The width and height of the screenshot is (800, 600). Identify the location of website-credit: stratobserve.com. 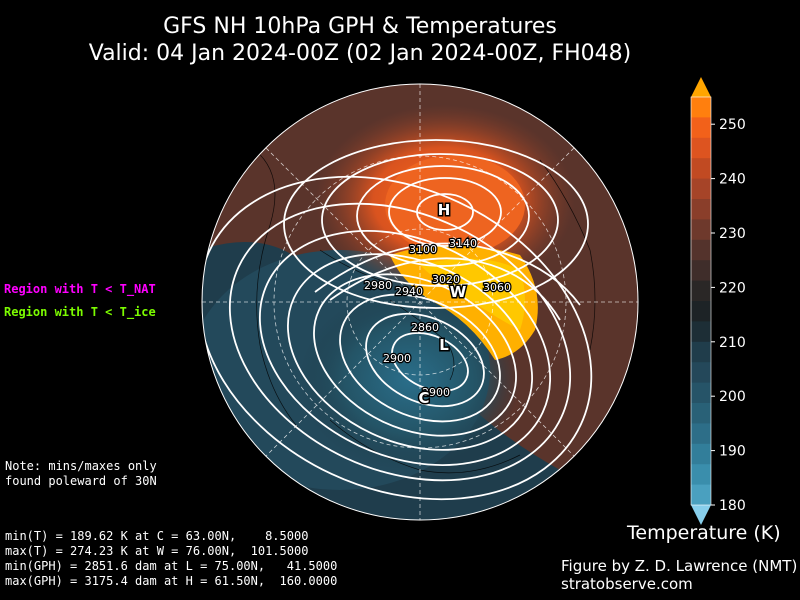
(627, 584).